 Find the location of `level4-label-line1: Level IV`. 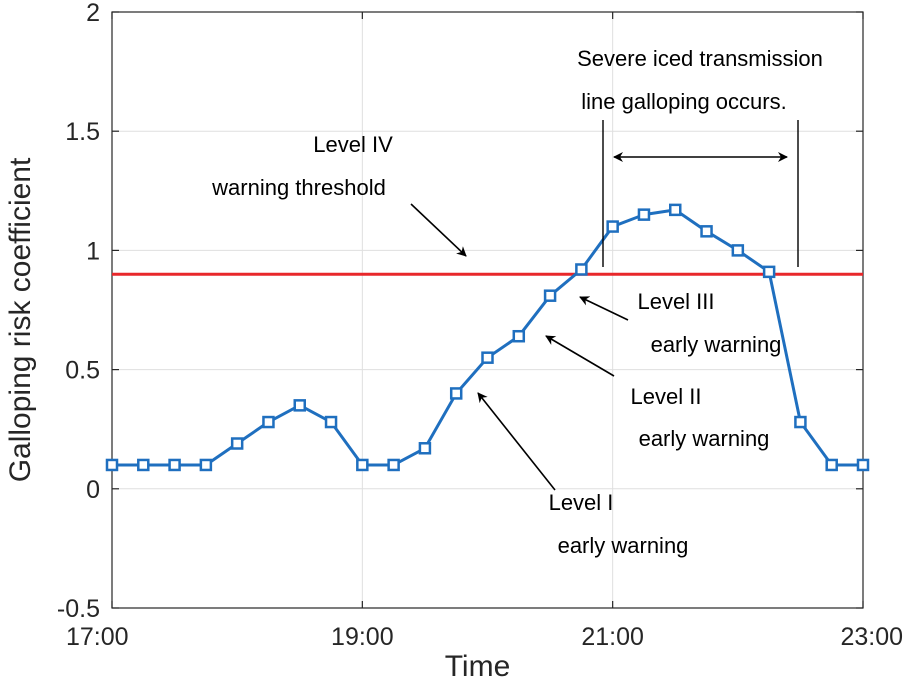

level4-label-line1: Level IV is located at coordinates (353, 144).